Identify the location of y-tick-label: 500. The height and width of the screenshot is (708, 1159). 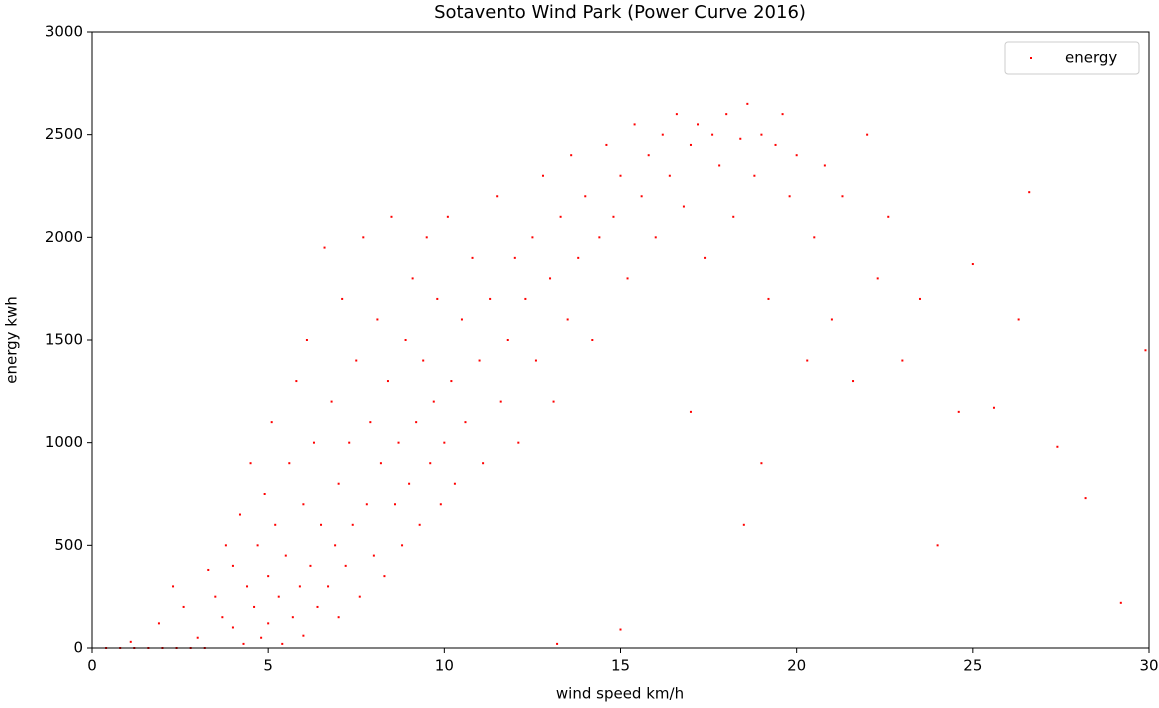
(68, 545).